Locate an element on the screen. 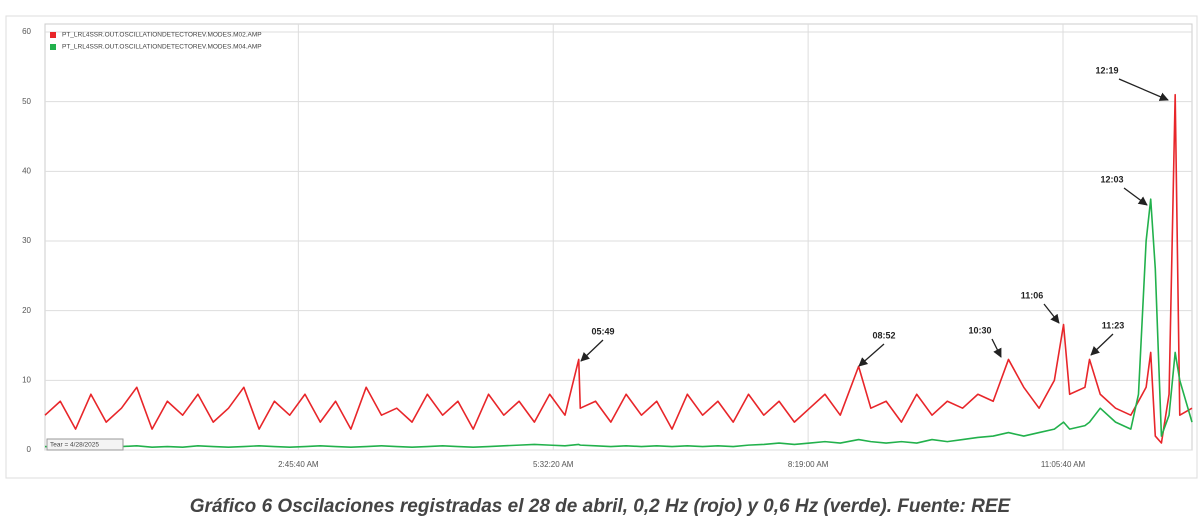 Image resolution: width=1200 pixels, height=528 pixels. x-tick-label: 11:05:40 AM is located at coordinates (1063, 464).